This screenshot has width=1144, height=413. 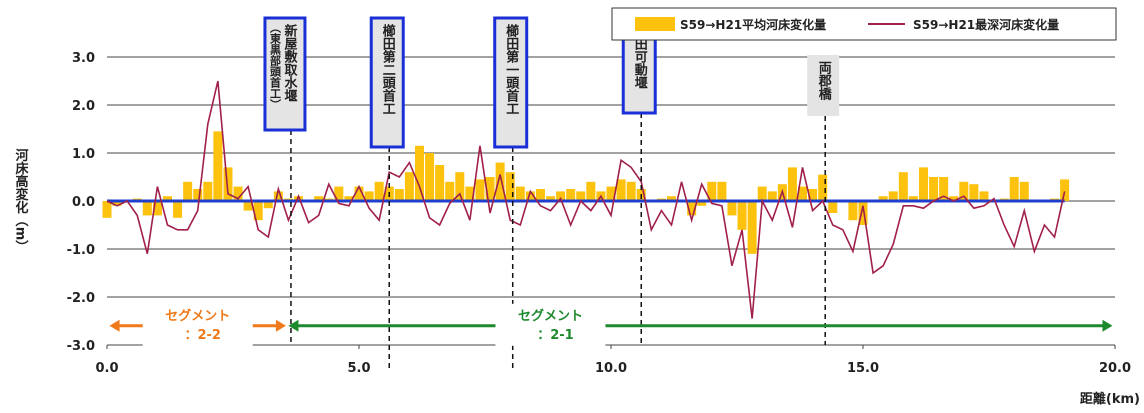 What do you see at coordinates (510, 69) in the screenshot?
I see `structure-label: 櫛田第一頭首工` at bounding box center [510, 69].